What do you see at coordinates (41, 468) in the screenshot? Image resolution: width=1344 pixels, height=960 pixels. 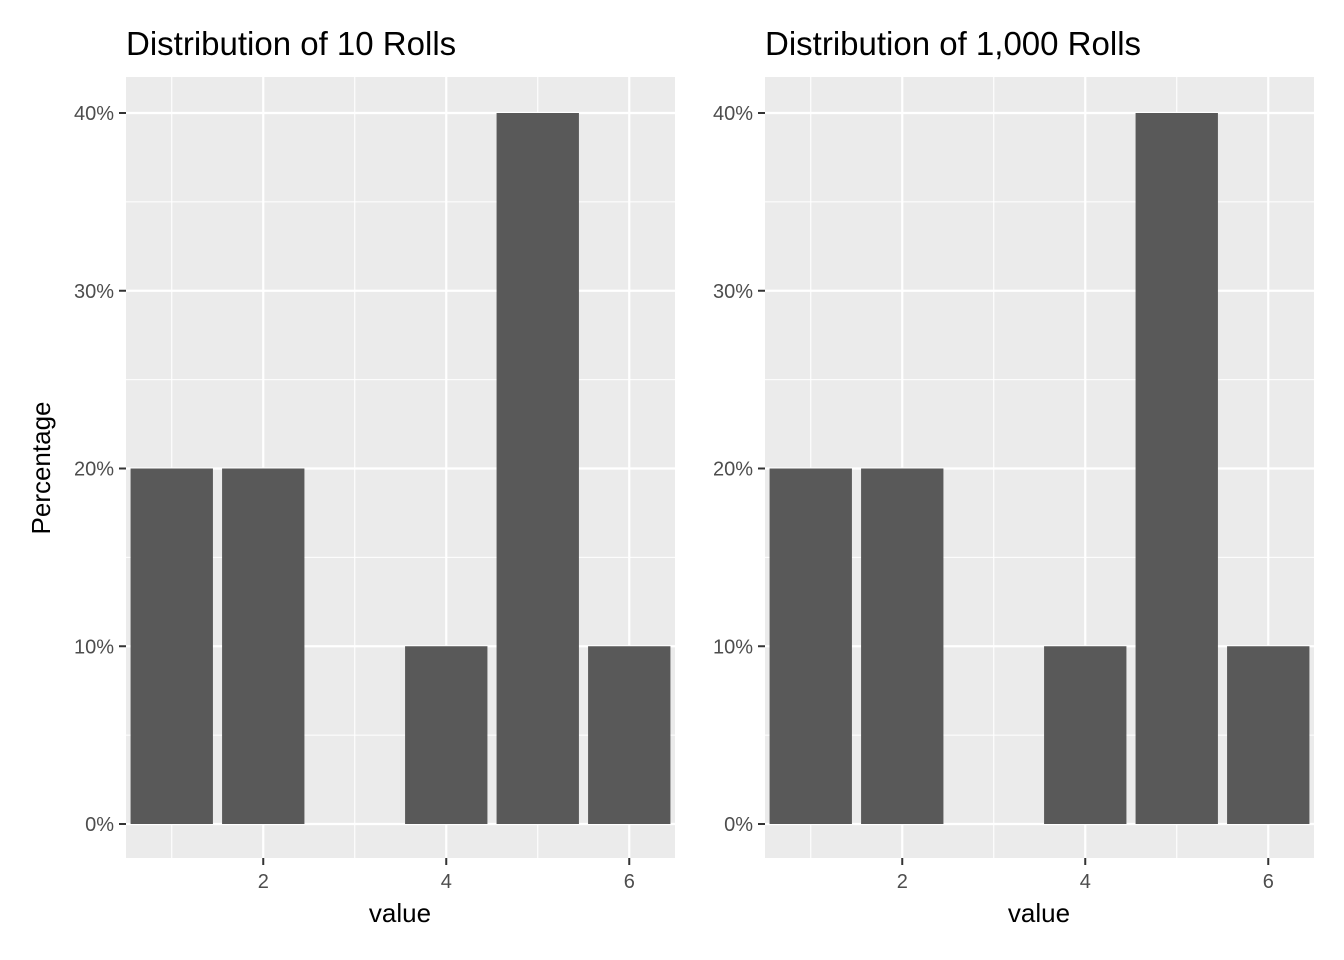 I see `y-axis-label: Percentage` at bounding box center [41, 468].